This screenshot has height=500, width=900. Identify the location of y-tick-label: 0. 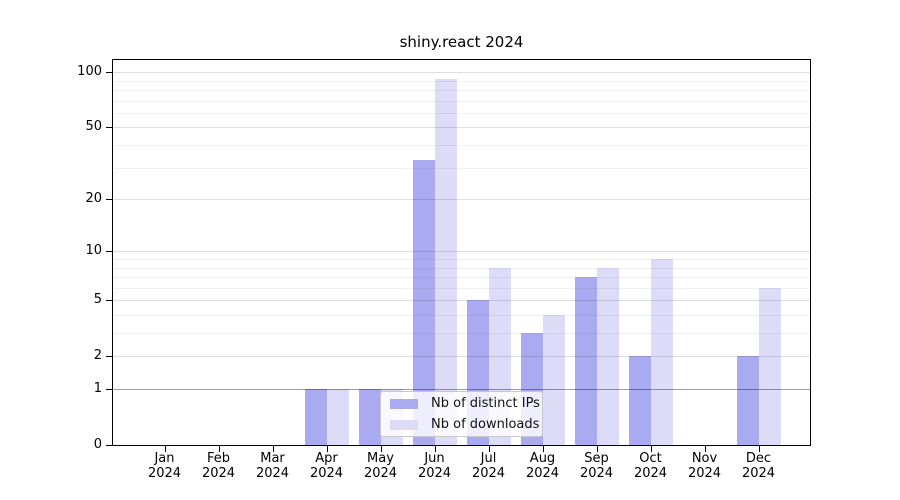
(97, 444).